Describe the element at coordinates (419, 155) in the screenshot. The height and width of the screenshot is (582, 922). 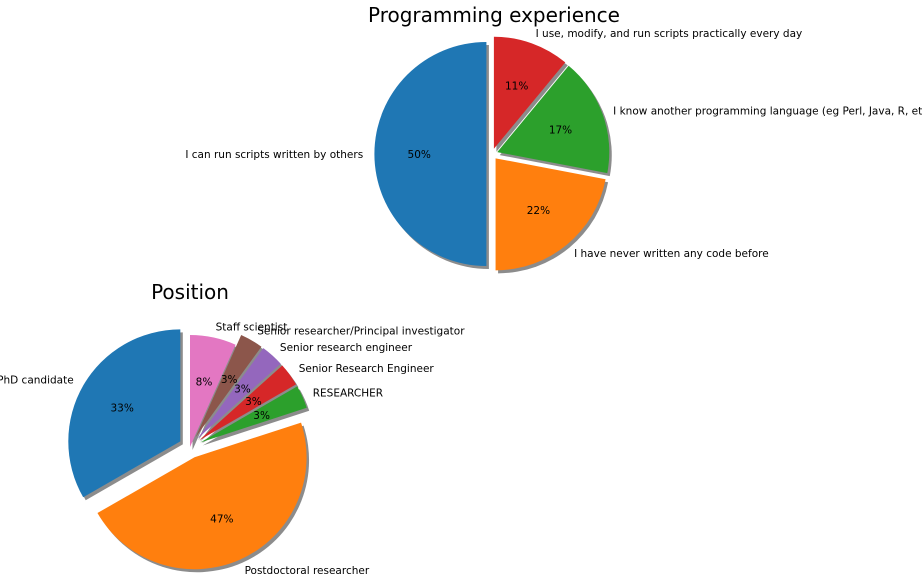
I see `pie-pct-label-i-can-run-scripts-written-by-others: 50%` at that location.